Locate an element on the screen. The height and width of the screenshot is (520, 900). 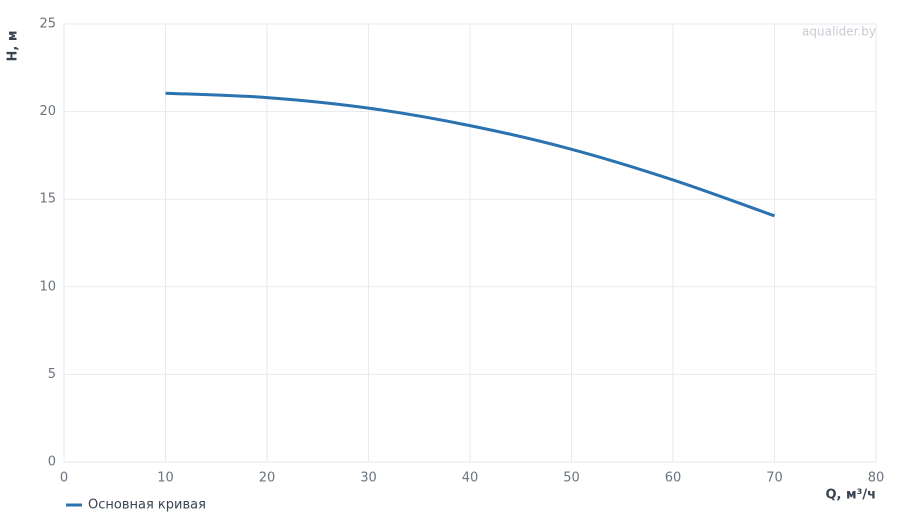
x-tick-label: 10 is located at coordinates (165, 478).